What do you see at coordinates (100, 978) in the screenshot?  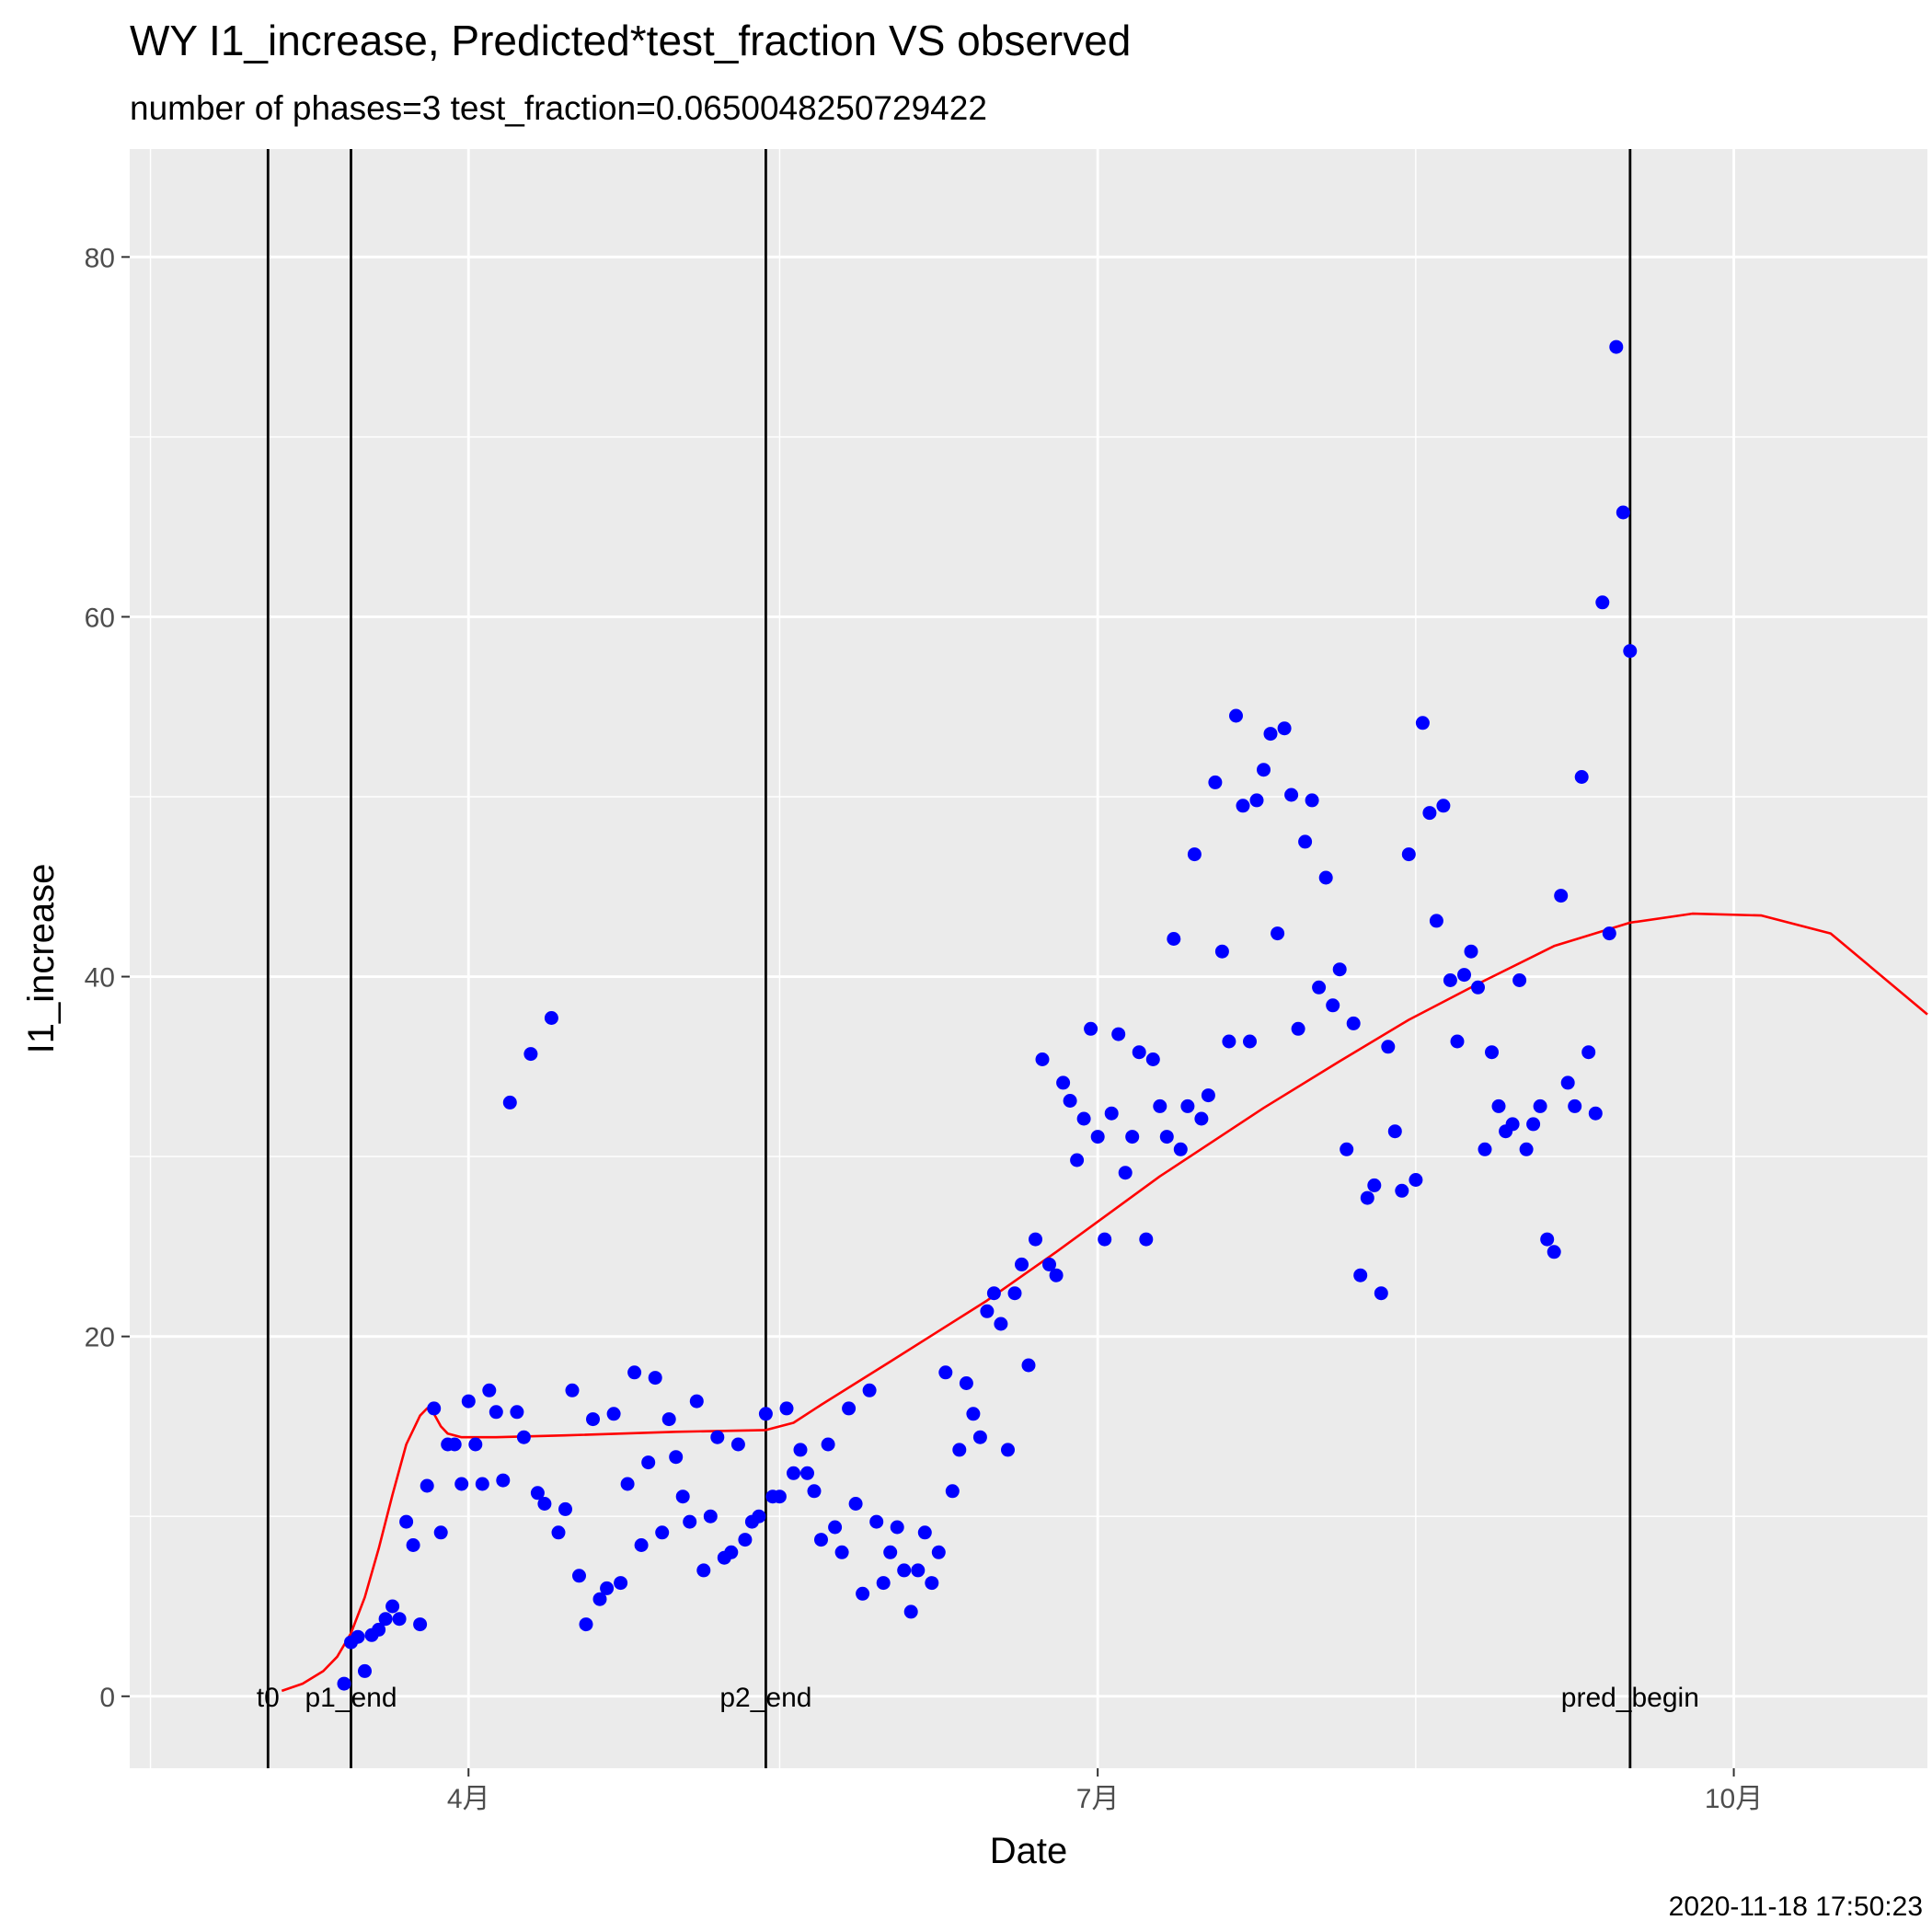 I see `y-tick-label: 40` at bounding box center [100, 978].